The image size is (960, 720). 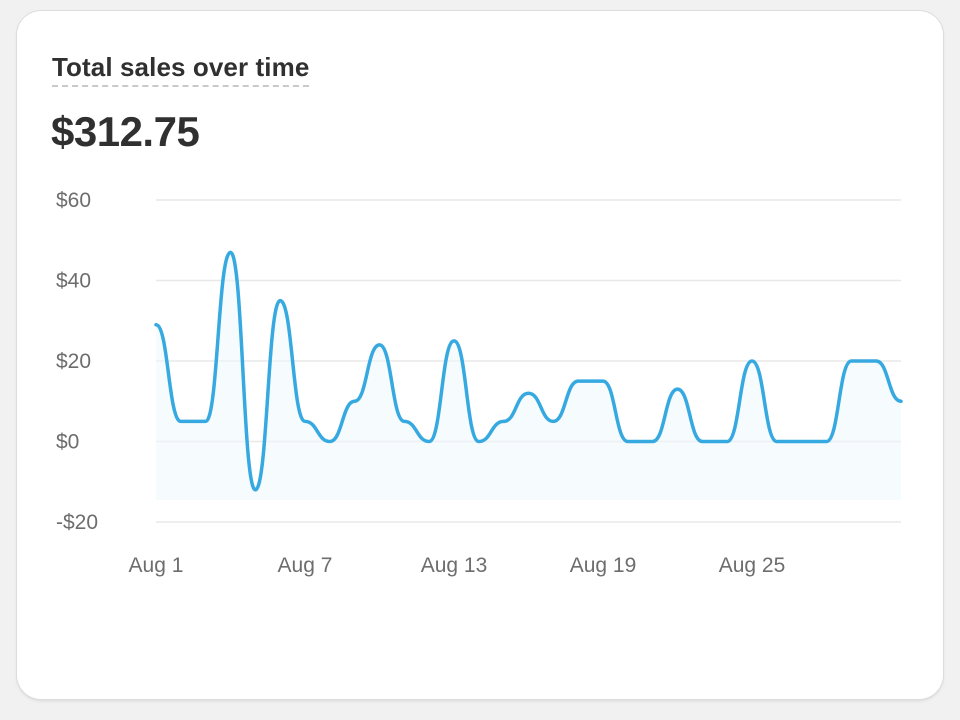 I want to click on y-tick-label: $0, so click(x=67, y=442).